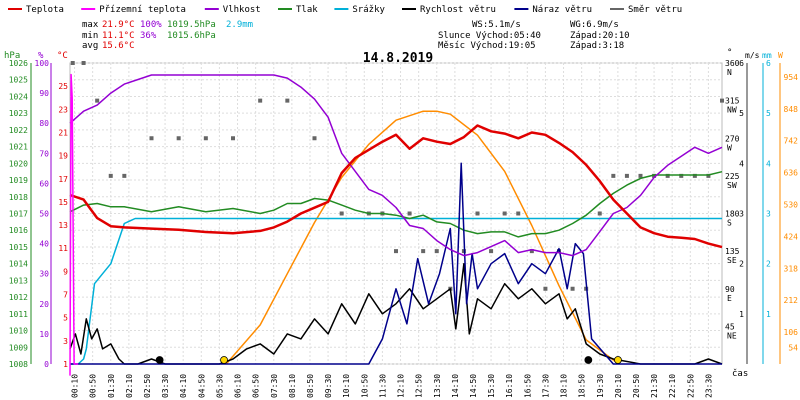 This screenshot has height=400, width=800. What do you see at coordinates (496, 25) in the screenshot?
I see `summary-wind-0: WS:5.1m/s` at bounding box center [496, 25].